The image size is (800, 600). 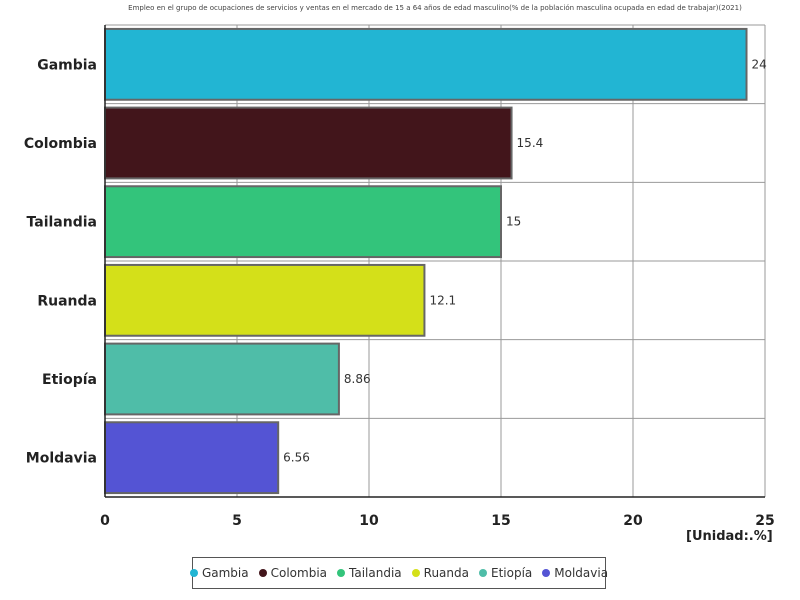 What do you see at coordinates (265, 300) in the screenshot?
I see `bar-ruanda` at bounding box center [265, 300].